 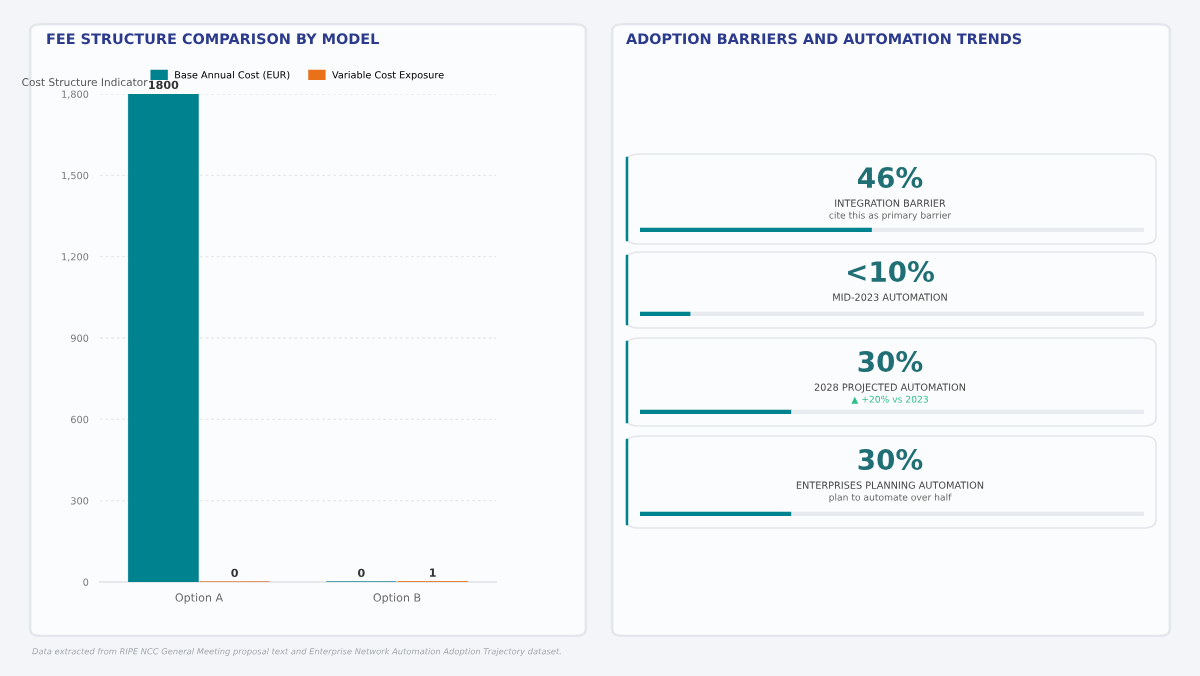 What do you see at coordinates (163, 338) in the screenshot?
I see `bar` at bounding box center [163, 338].